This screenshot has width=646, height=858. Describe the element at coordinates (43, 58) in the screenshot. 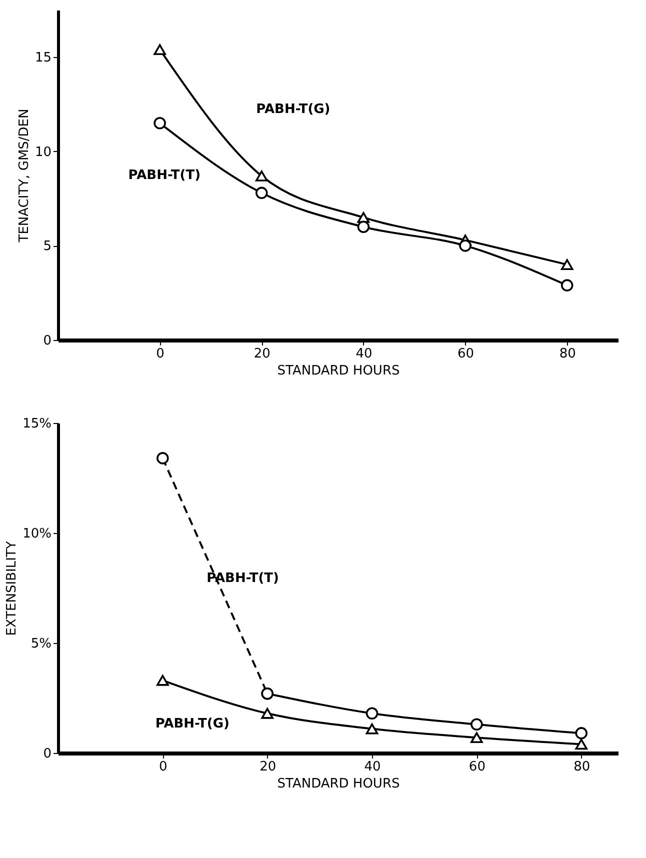

I see `y-tick-label: 15` at that location.